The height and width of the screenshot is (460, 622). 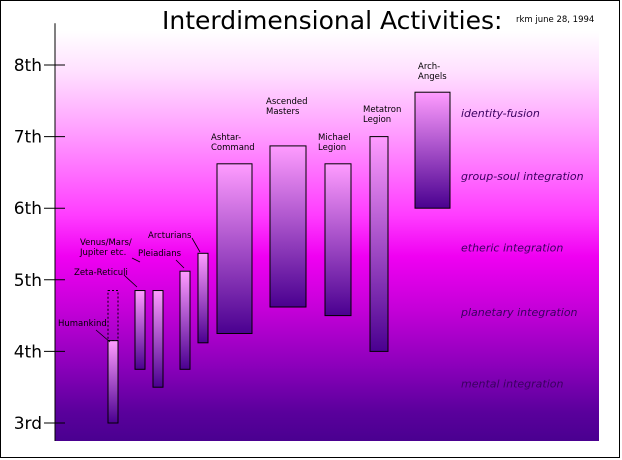 What do you see at coordinates (555, 20) in the screenshot?
I see `author-credit: rkm june 28, 1994` at bounding box center [555, 20].